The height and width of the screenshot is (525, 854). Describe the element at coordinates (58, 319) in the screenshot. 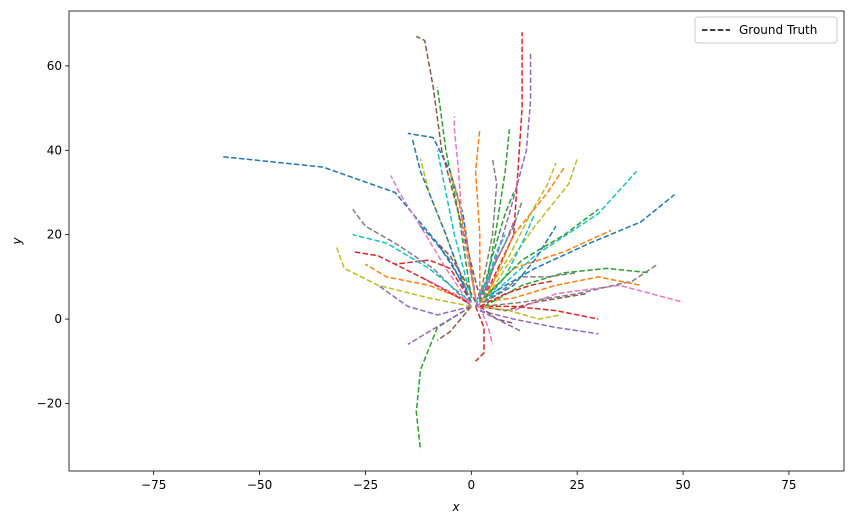

I see `y-tick-label: 0` at that location.